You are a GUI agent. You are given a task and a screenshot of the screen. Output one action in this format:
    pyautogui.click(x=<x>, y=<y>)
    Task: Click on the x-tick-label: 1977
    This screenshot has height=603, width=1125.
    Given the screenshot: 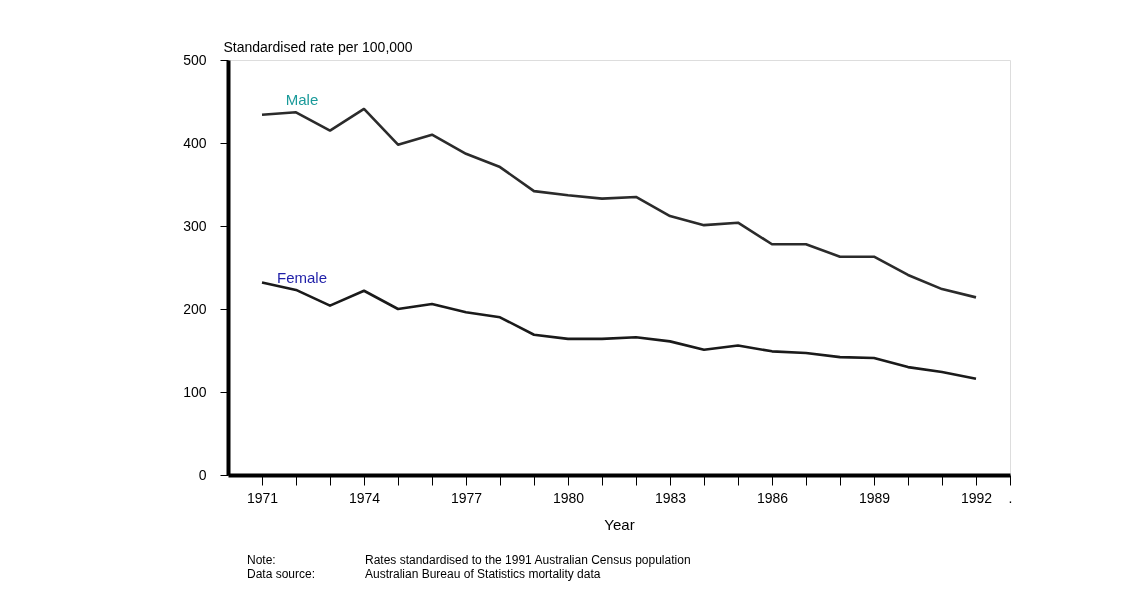 What is the action you would take?
    pyautogui.click(x=466, y=497)
    